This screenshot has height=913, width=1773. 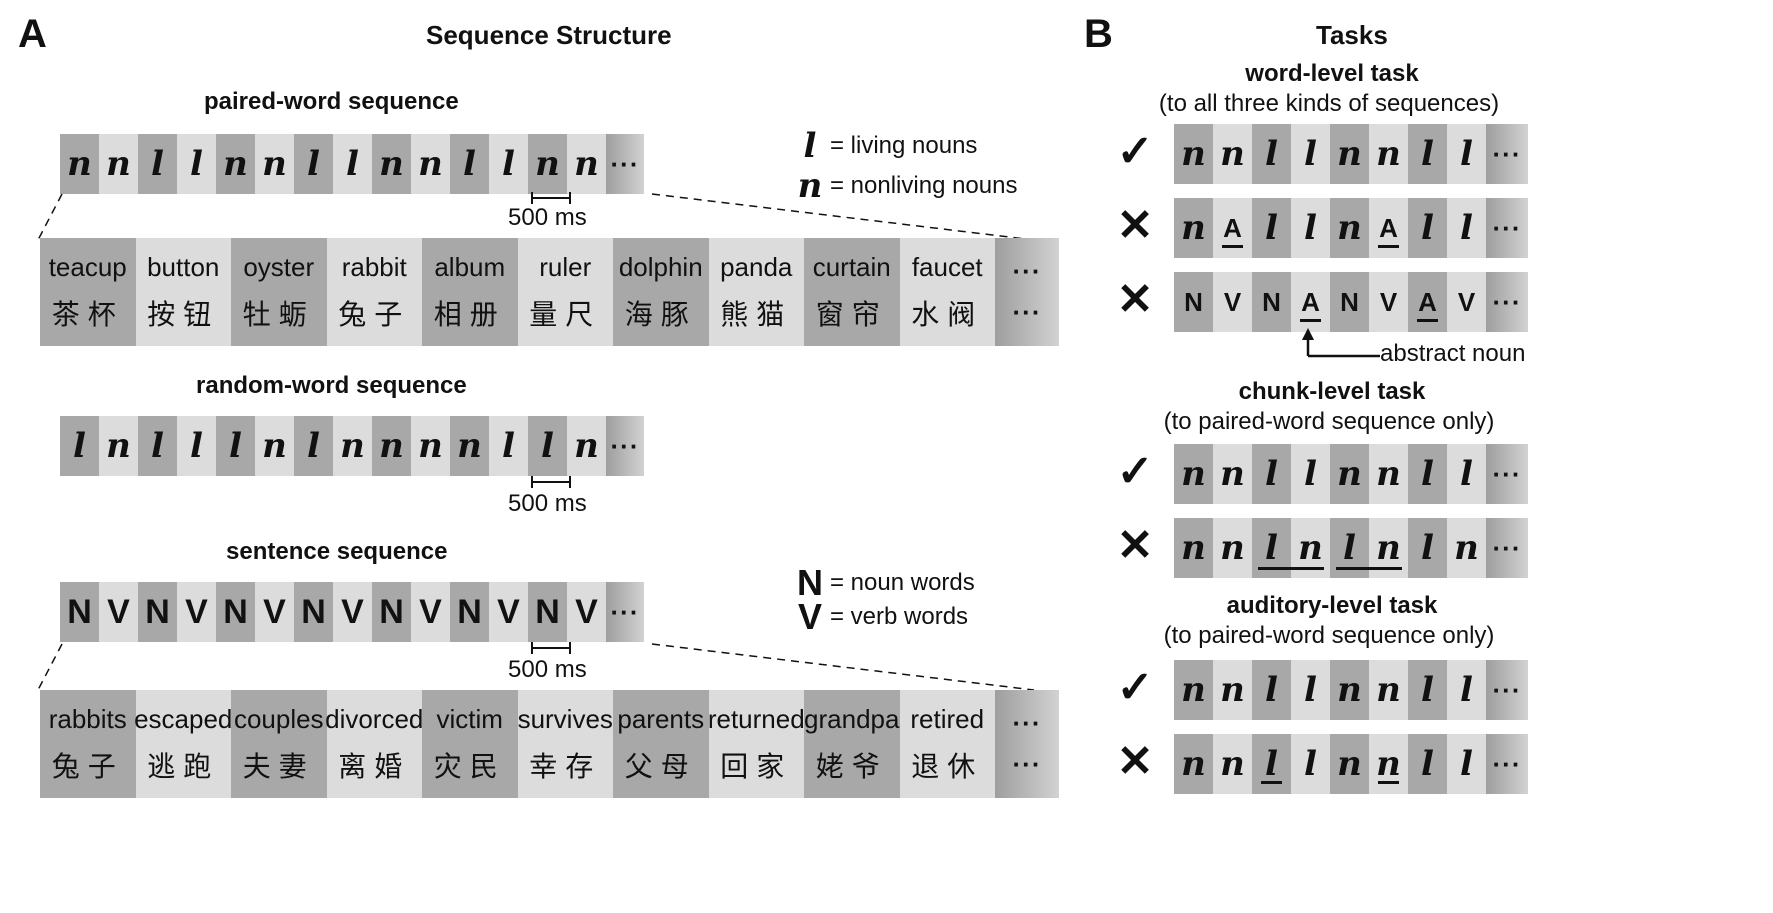 What do you see at coordinates (565, 314) in the screenshot?
I see `word-chinese: 量尺` at bounding box center [565, 314].